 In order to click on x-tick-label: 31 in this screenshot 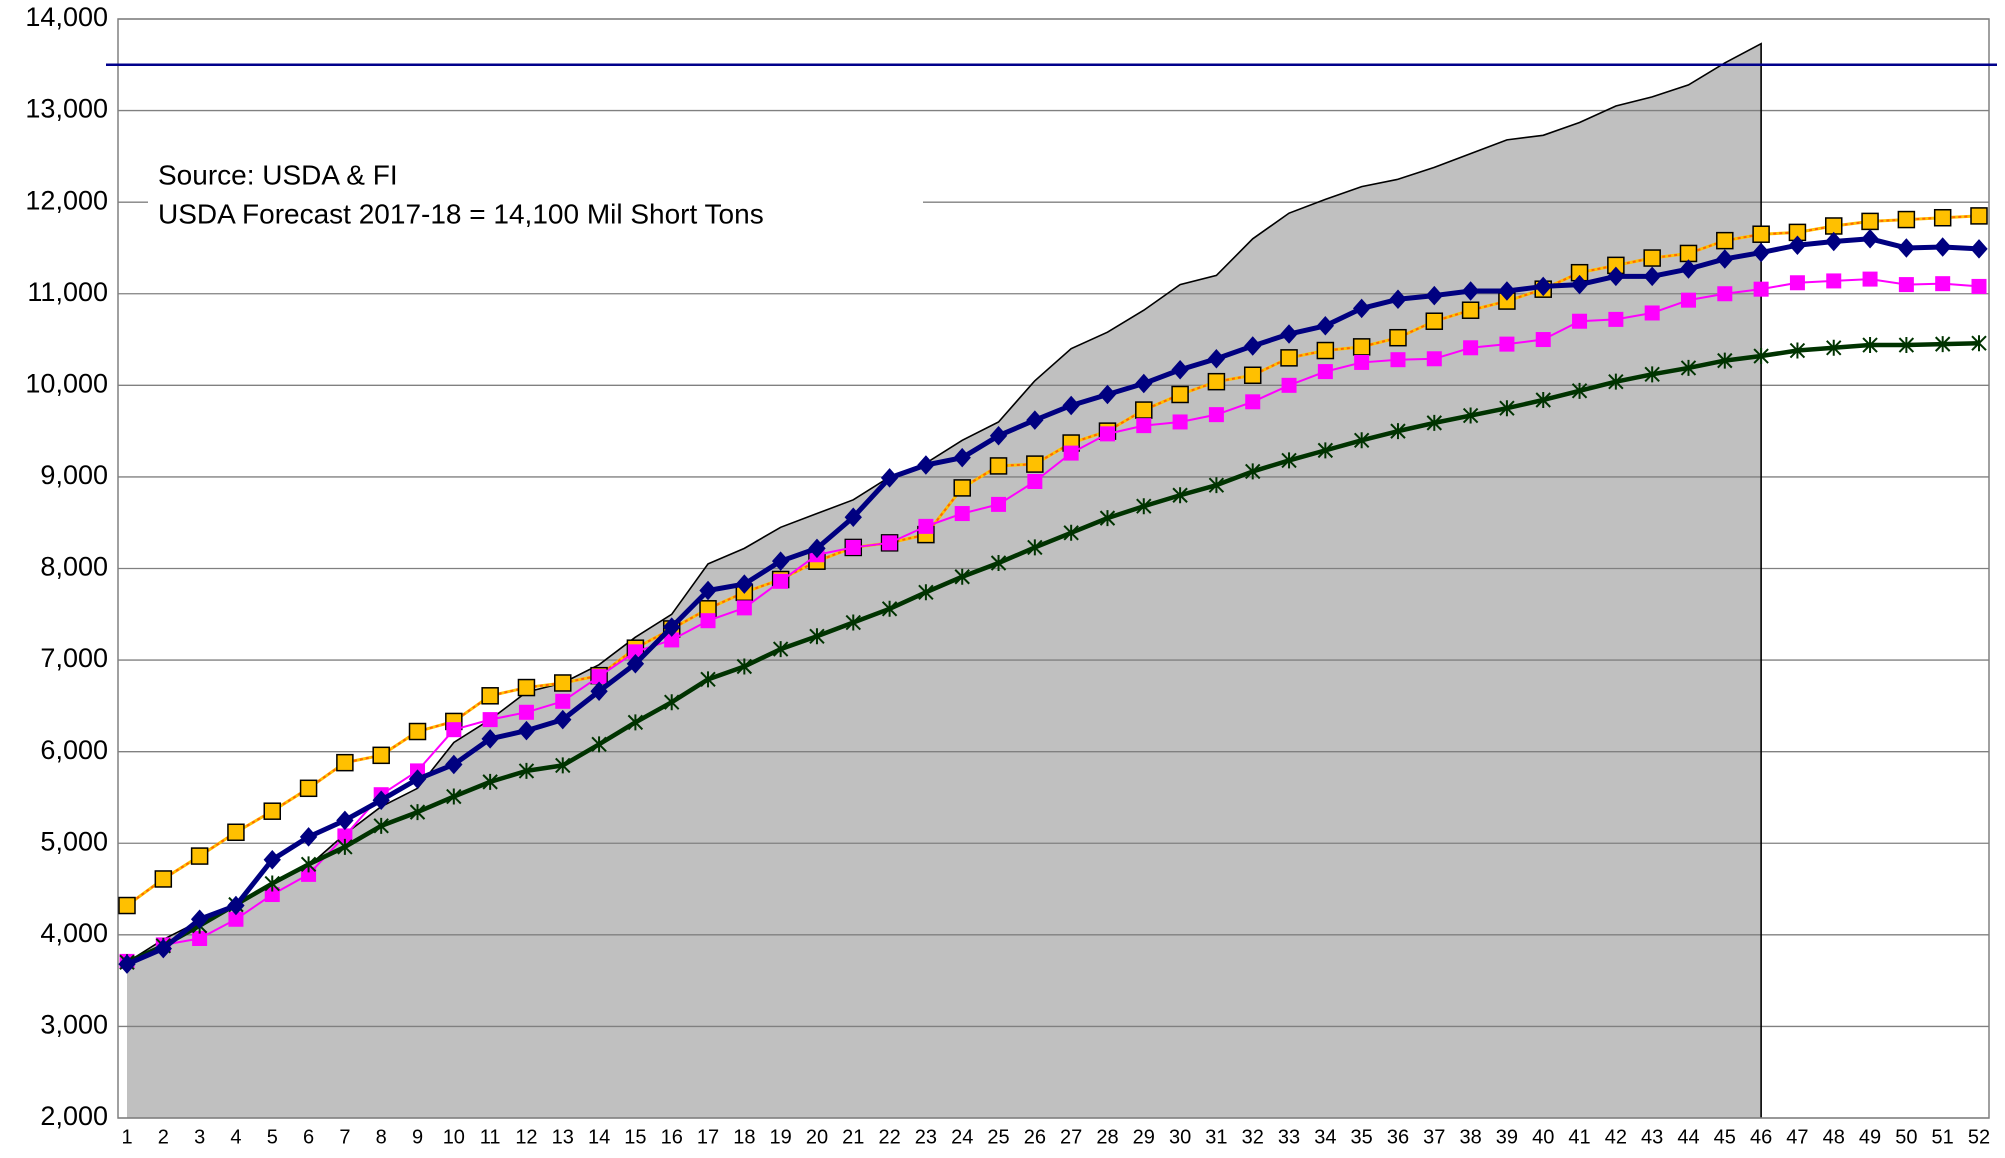, I will do `click(1216, 1137)`.